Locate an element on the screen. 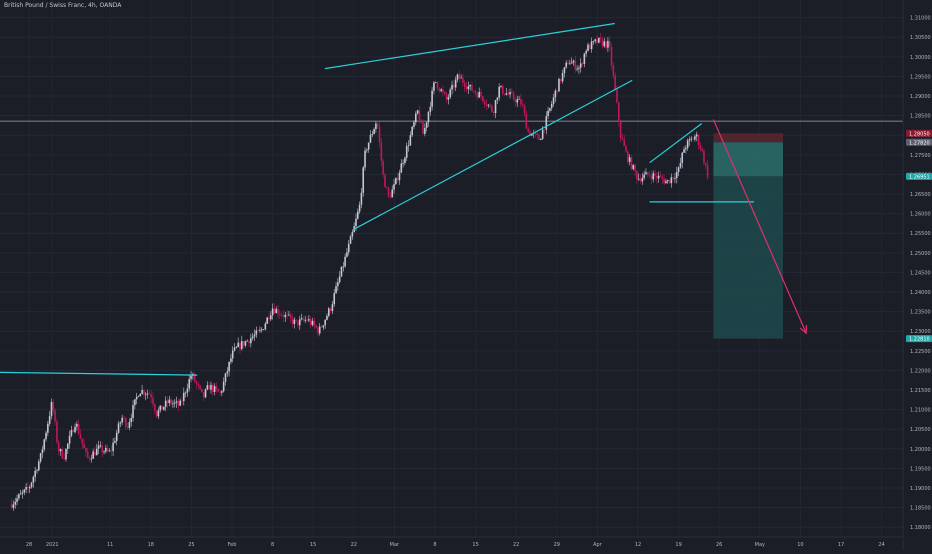 This screenshot has height=554, width=932. x-tick-label: 18 is located at coordinates (151, 545).